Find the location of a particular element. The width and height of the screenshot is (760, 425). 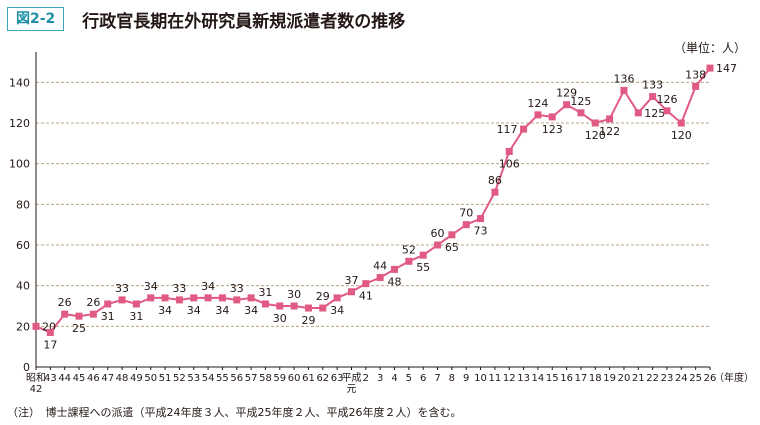

x-tick-label: 52 is located at coordinates (179, 378).